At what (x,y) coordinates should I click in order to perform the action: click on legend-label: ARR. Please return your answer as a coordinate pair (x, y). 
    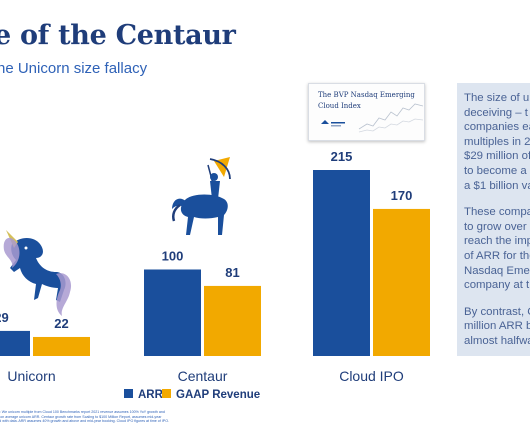
    Looking at the image, I should click on (151, 395).